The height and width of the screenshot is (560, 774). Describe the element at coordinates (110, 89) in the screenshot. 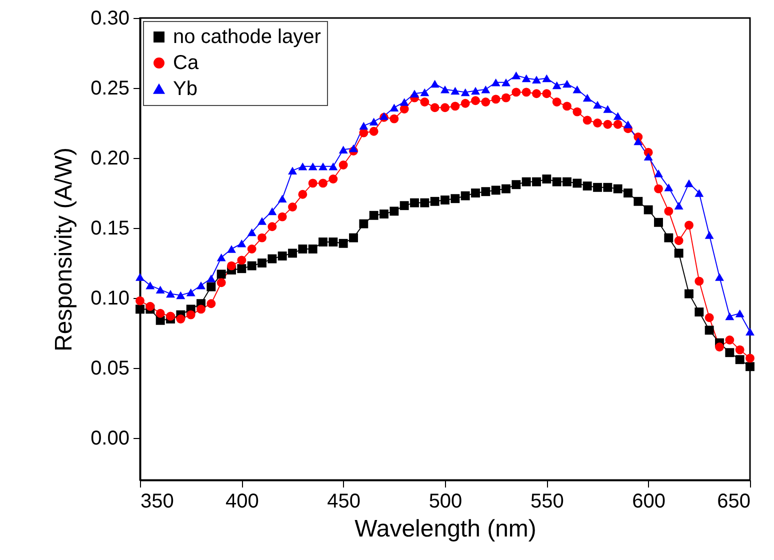

I see `y-tick-label: 0.25` at that location.